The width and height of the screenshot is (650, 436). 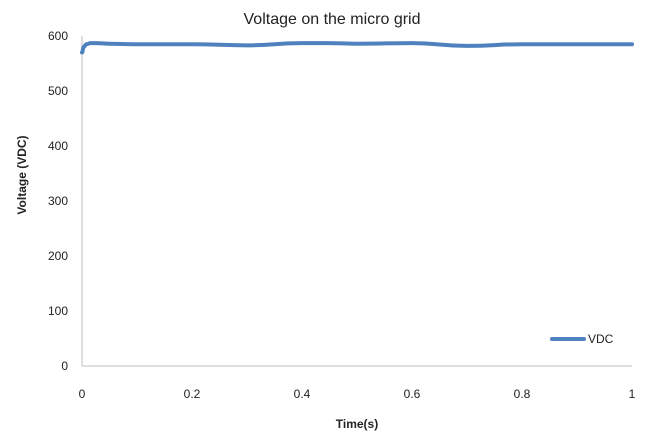 What do you see at coordinates (192, 394) in the screenshot?
I see `x-tick-label: 0.2` at bounding box center [192, 394].